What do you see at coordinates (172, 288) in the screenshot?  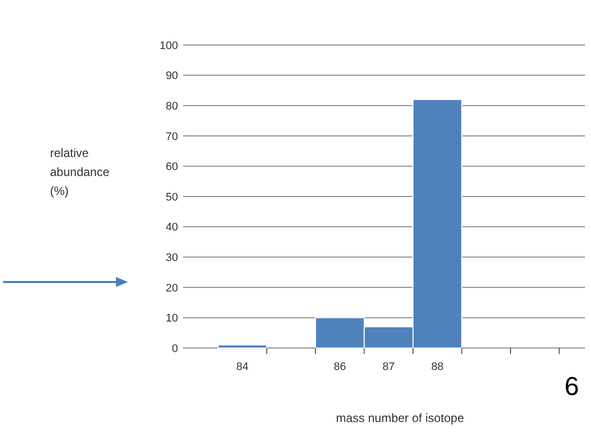 I see `y-tick-label: 20` at bounding box center [172, 288].